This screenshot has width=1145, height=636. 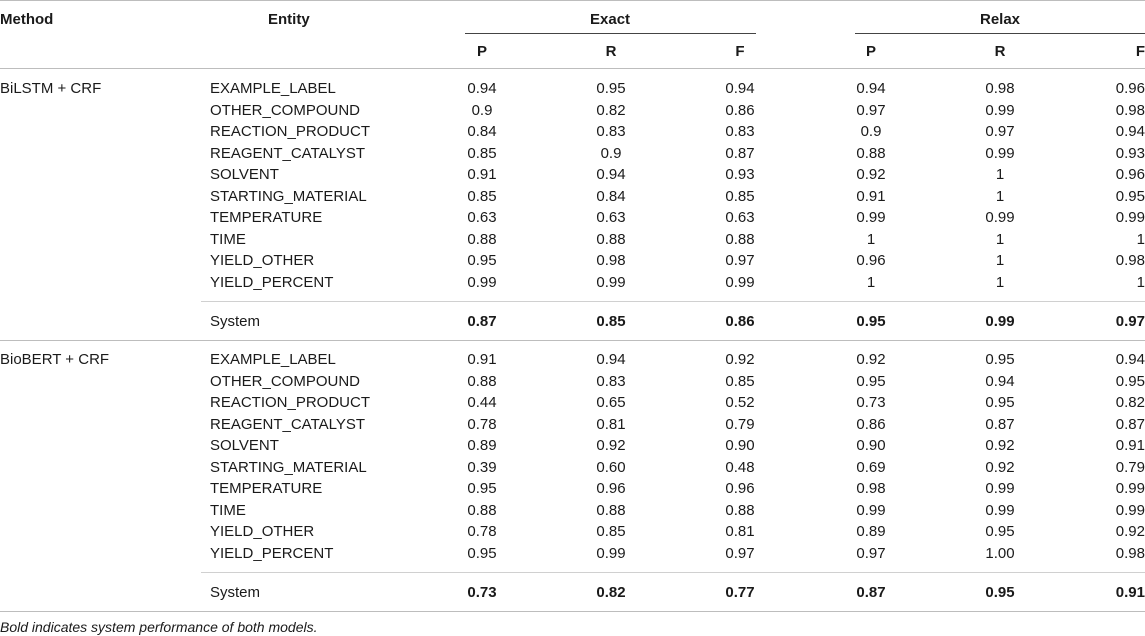 What do you see at coordinates (272, 553) in the screenshot?
I see `entity-label: YIELD_PERCENT` at bounding box center [272, 553].